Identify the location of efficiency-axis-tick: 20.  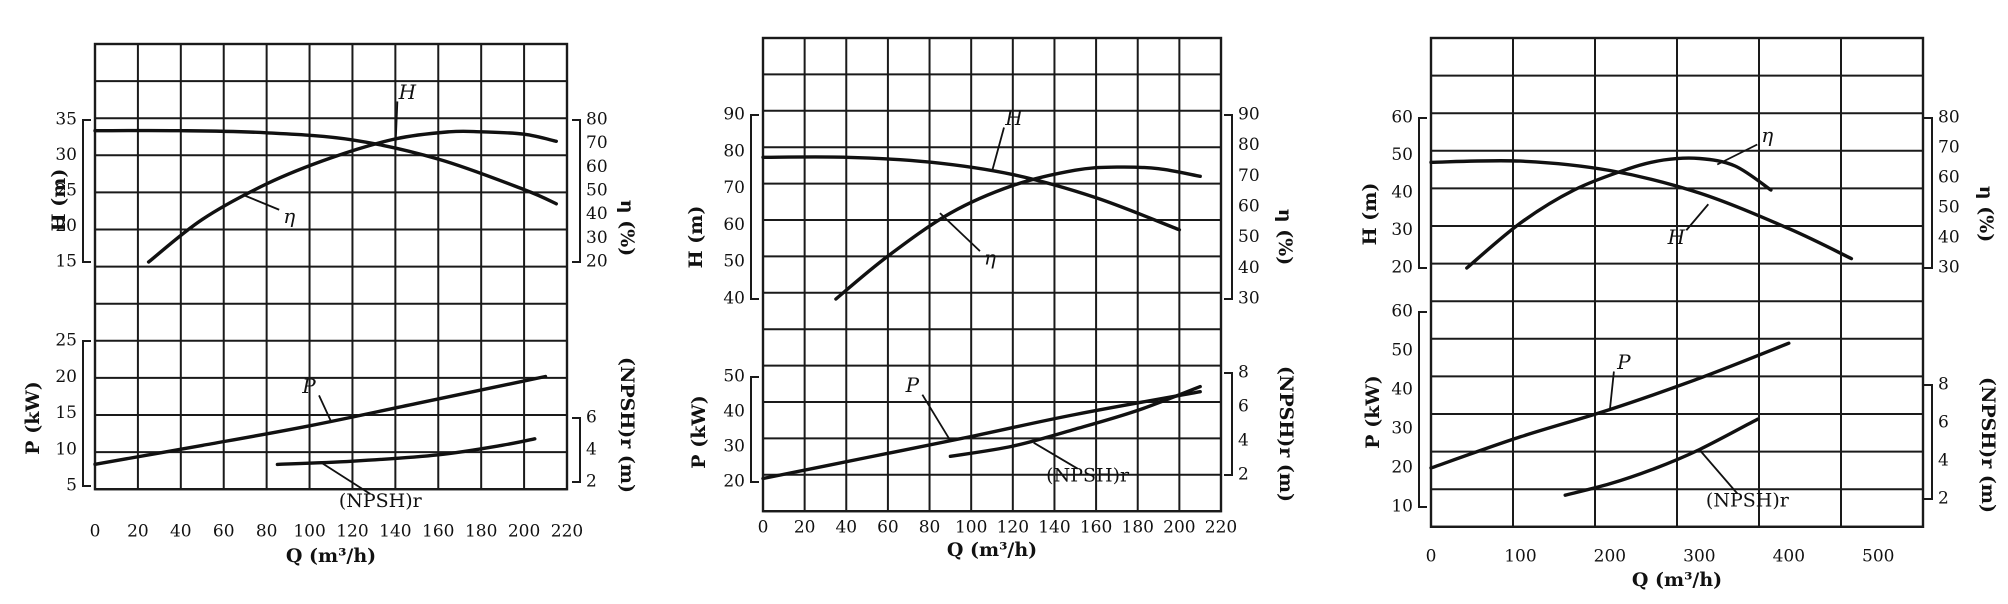
(597, 262).